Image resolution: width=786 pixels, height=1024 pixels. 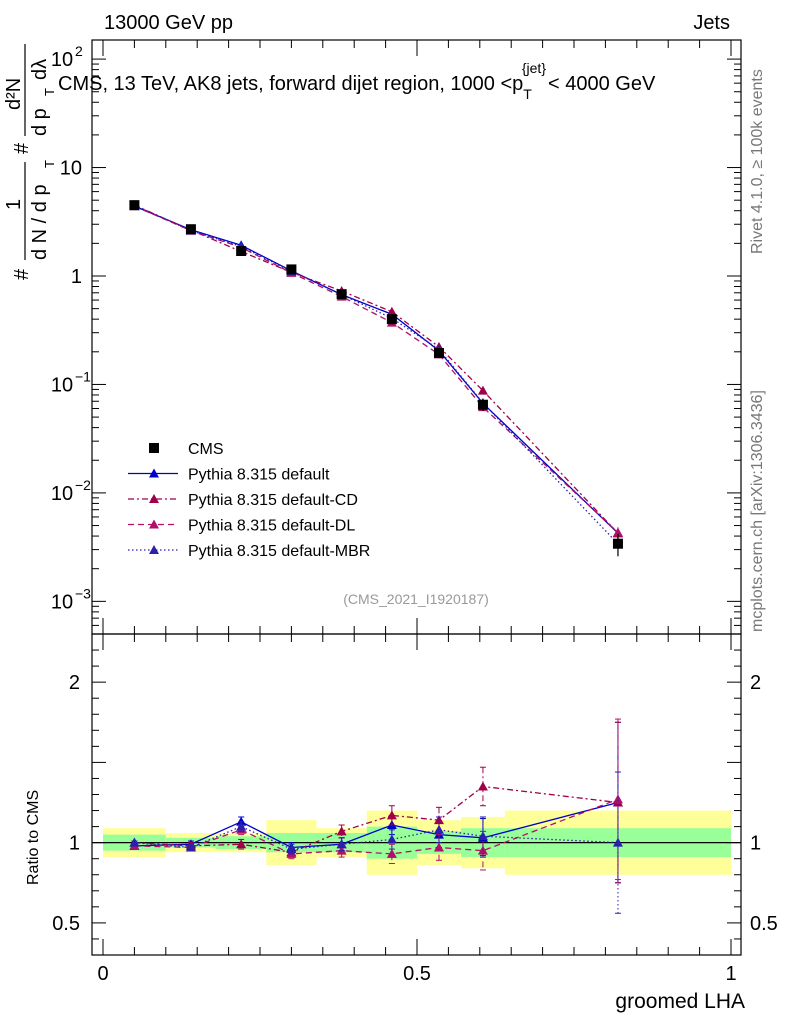 I want to click on main-ytick-label-0: 10, so click(x=62, y=60).